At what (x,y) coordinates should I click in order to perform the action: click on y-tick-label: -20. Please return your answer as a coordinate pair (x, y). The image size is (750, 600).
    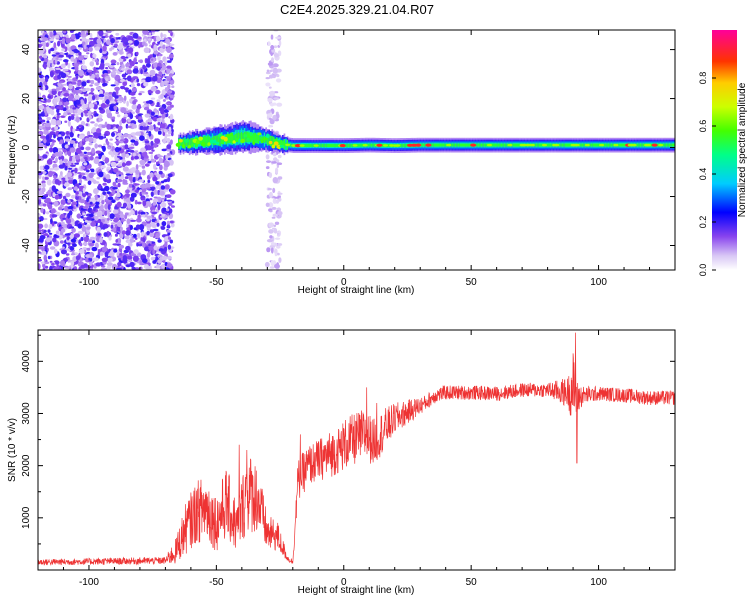
    Looking at the image, I should click on (26, 196).